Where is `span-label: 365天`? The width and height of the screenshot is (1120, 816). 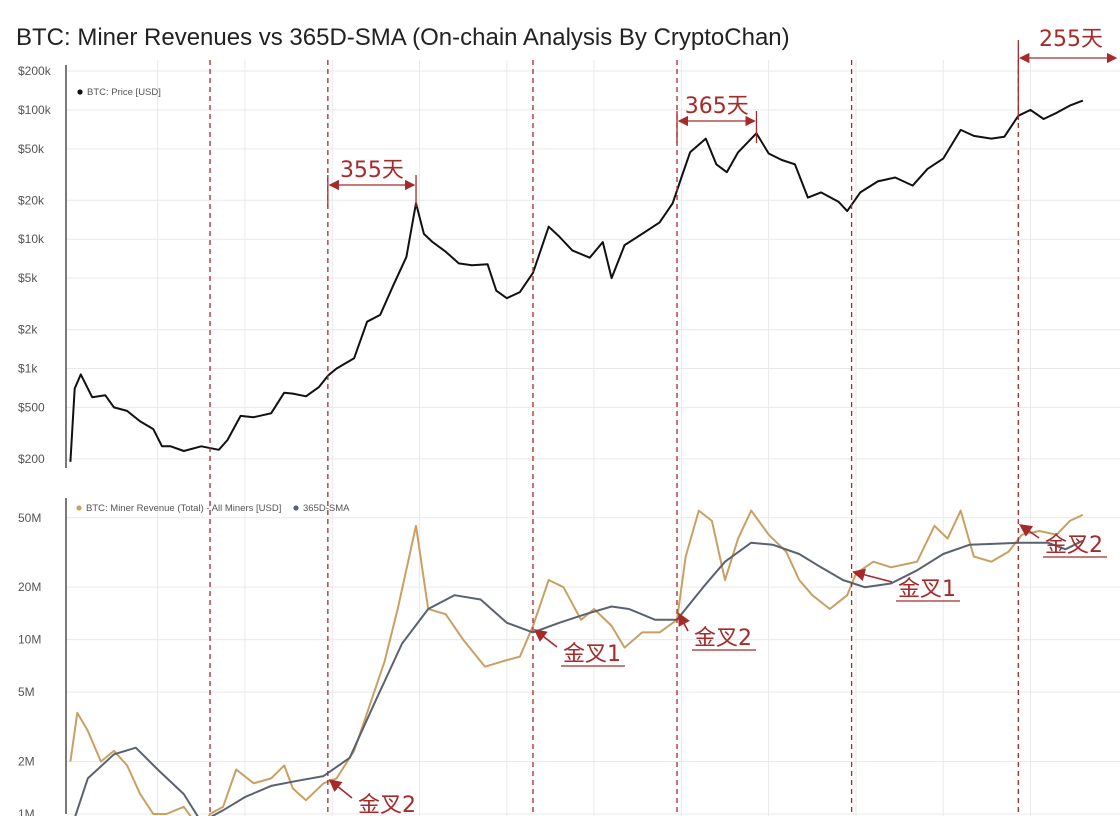
span-label: 365天 is located at coordinates (717, 106).